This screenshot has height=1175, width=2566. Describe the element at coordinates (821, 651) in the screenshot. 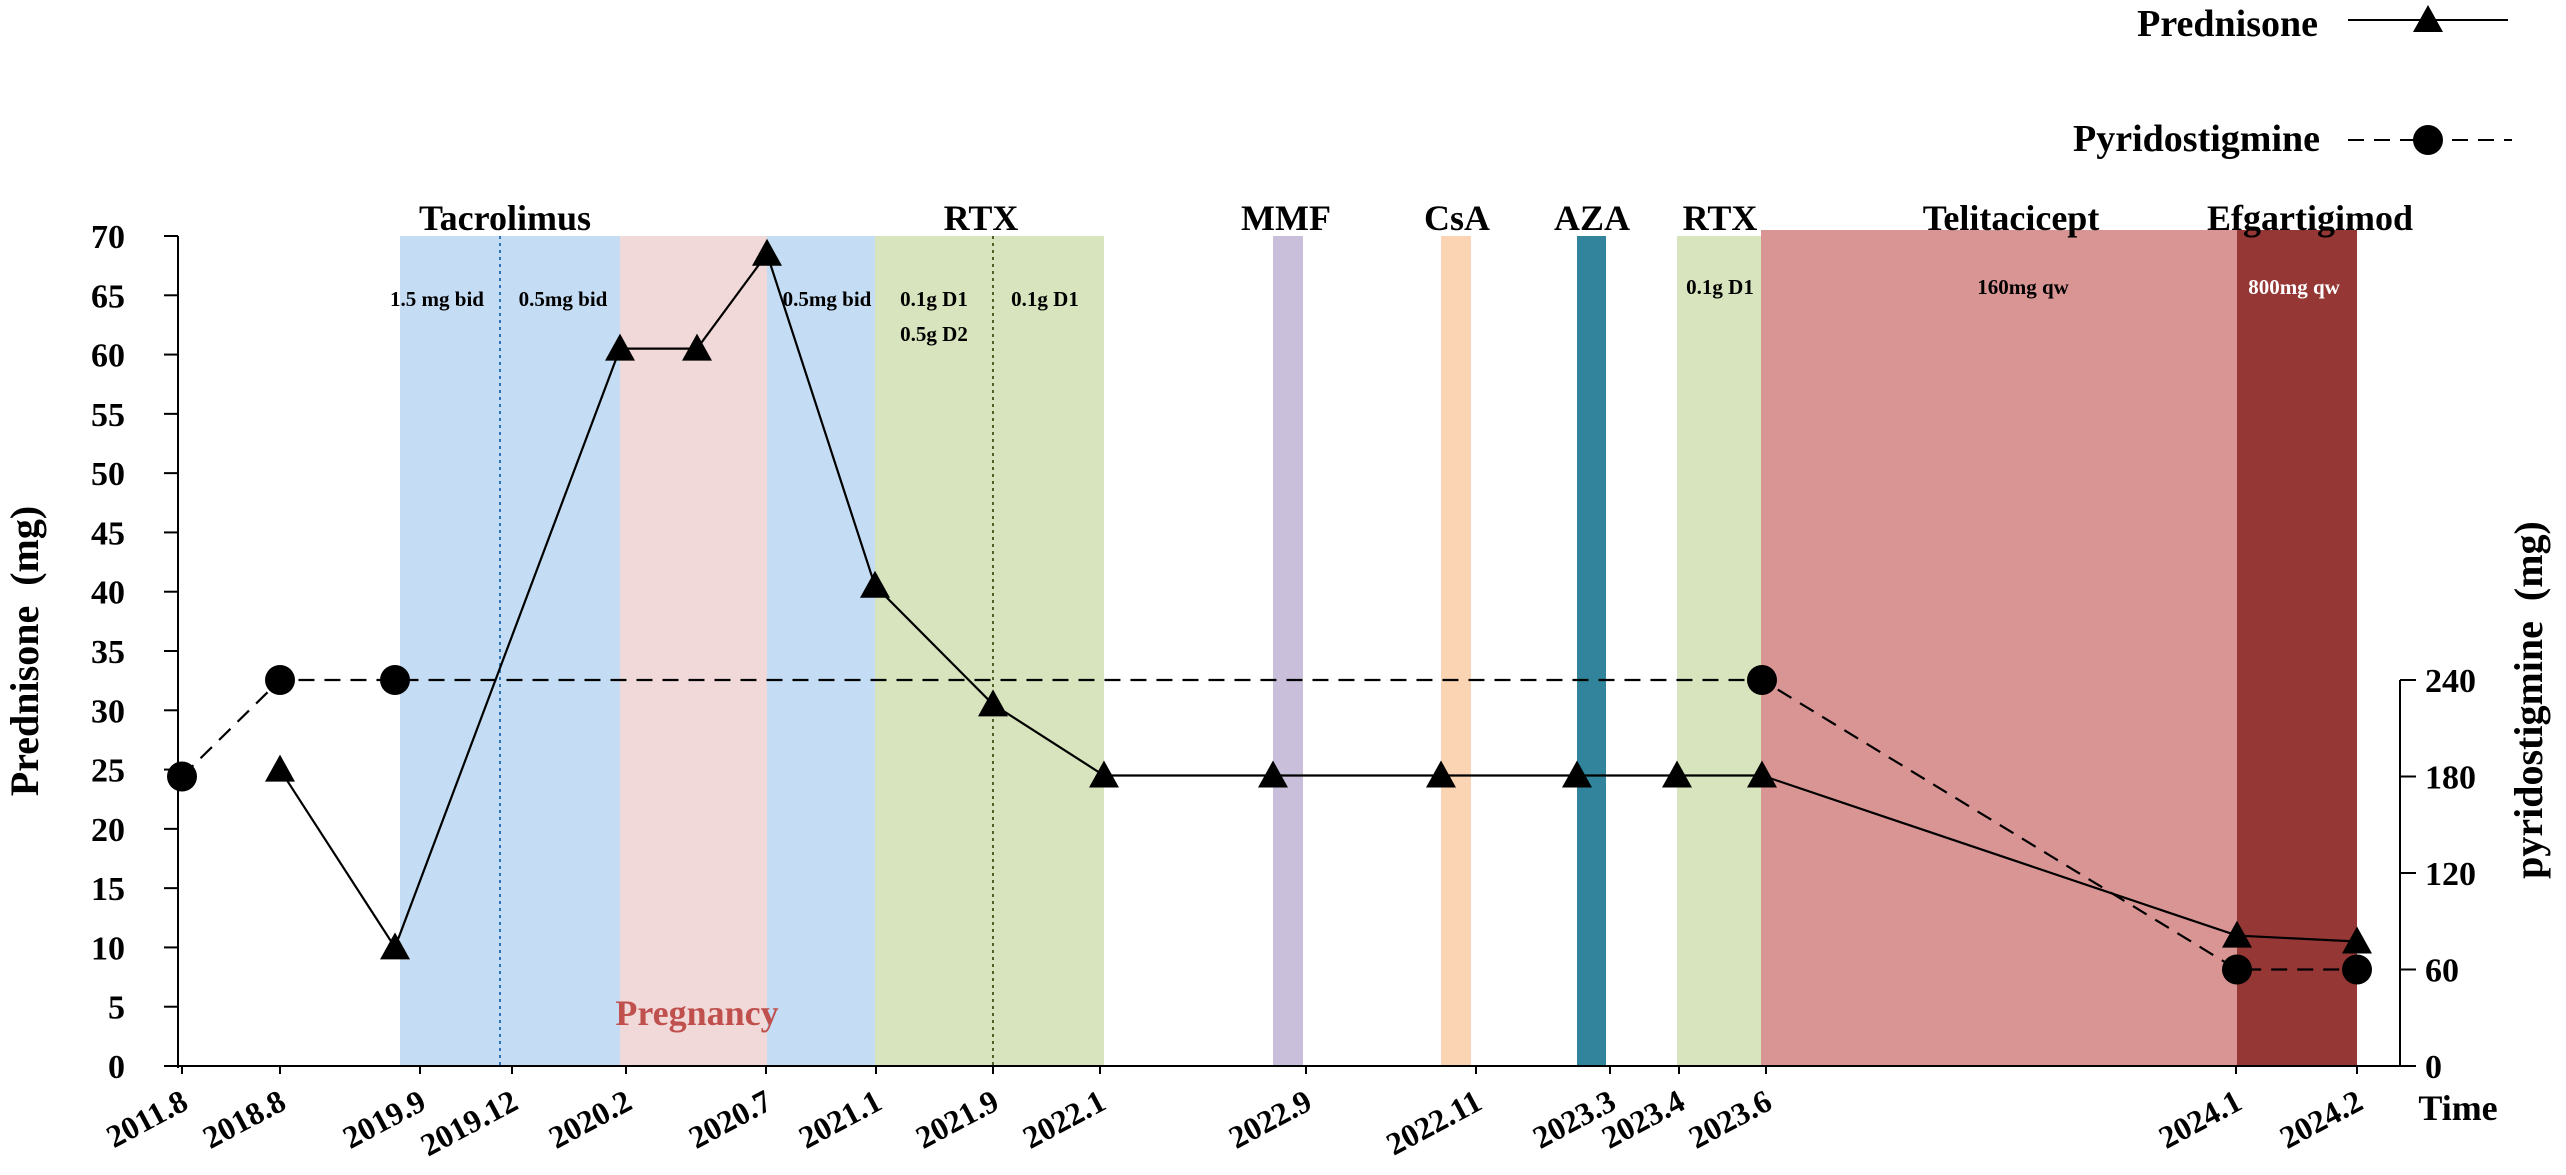

I see `treatment-band-tacrolimus-continued` at that location.